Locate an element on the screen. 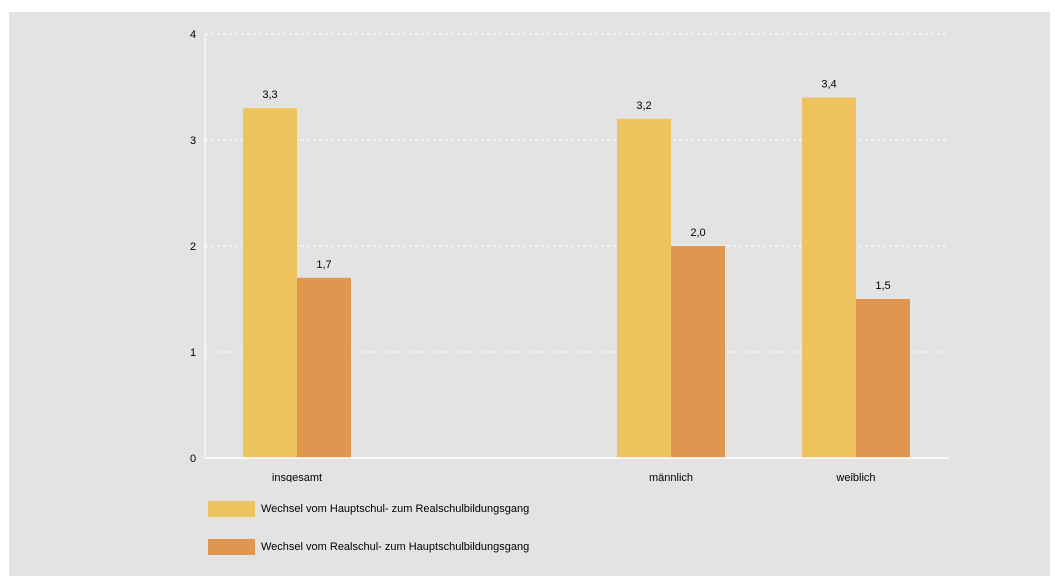 The width and height of the screenshot is (1055, 581). x-tick-label: insgesamt is located at coordinates (297, 477).